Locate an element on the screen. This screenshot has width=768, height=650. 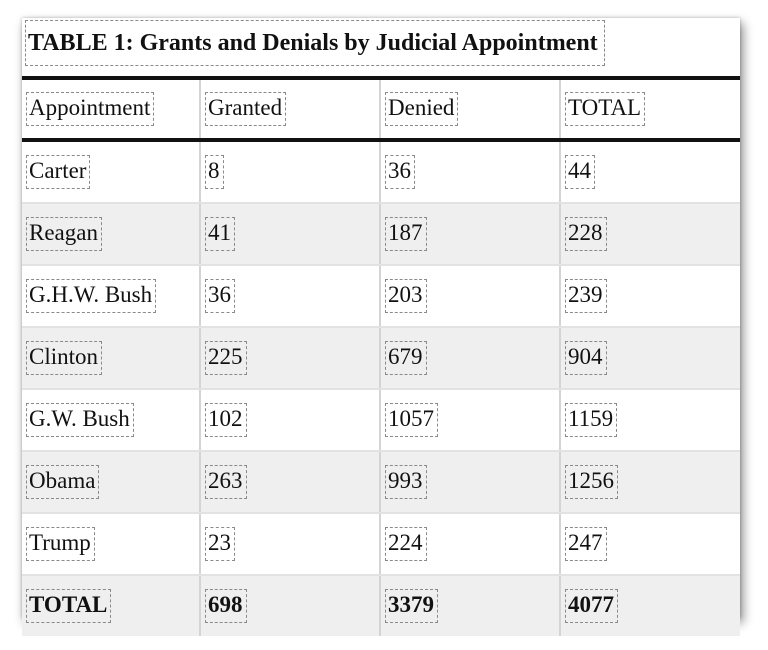
granted-cell: 23 is located at coordinates (289, 544).